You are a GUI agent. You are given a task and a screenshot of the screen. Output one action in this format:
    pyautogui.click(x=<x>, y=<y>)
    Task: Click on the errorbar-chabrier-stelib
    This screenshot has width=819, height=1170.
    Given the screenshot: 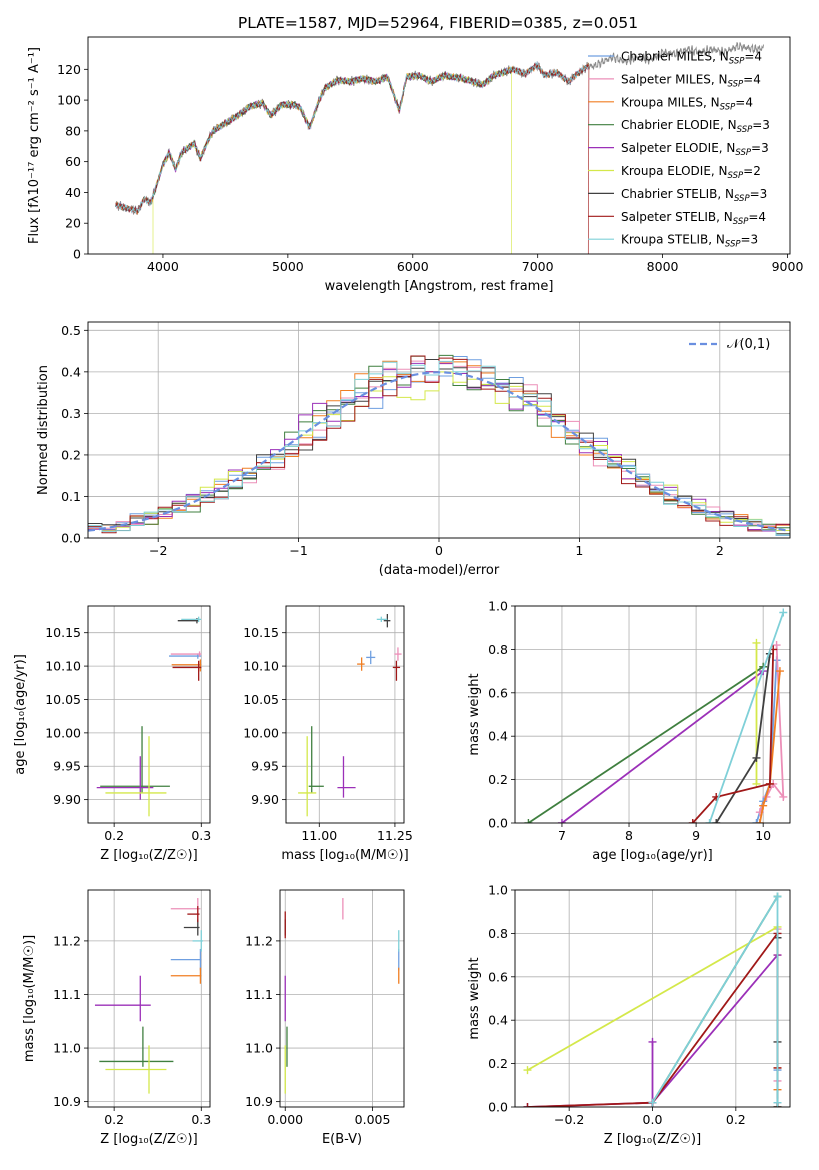 What is the action you would take?
    pyautogui.click(x=387, y=621)
    